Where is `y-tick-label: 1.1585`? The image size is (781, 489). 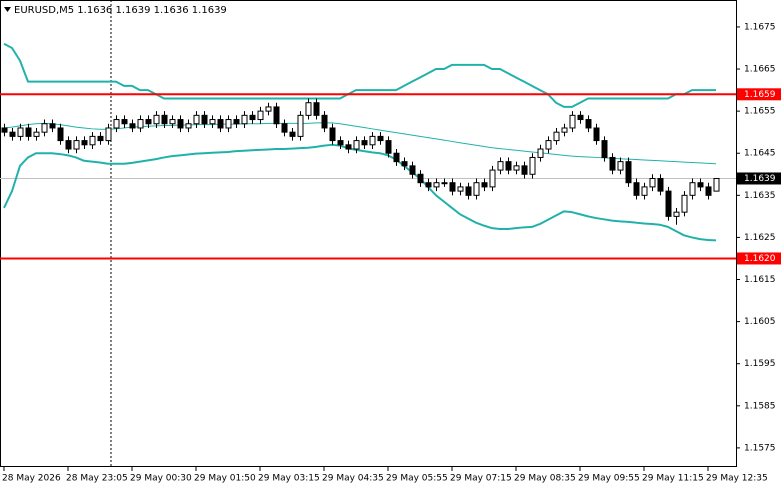 y-tick-label: 1.1585 is located at coordinates (760, 406).